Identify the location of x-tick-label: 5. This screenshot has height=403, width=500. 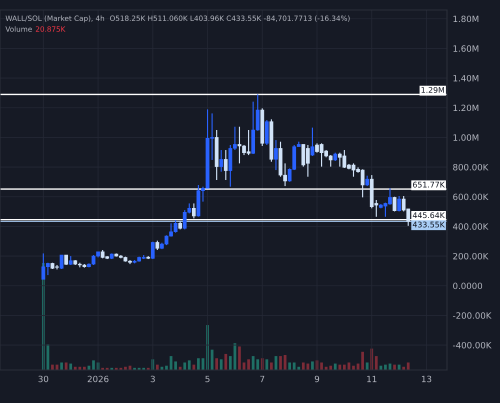
(207, 379).